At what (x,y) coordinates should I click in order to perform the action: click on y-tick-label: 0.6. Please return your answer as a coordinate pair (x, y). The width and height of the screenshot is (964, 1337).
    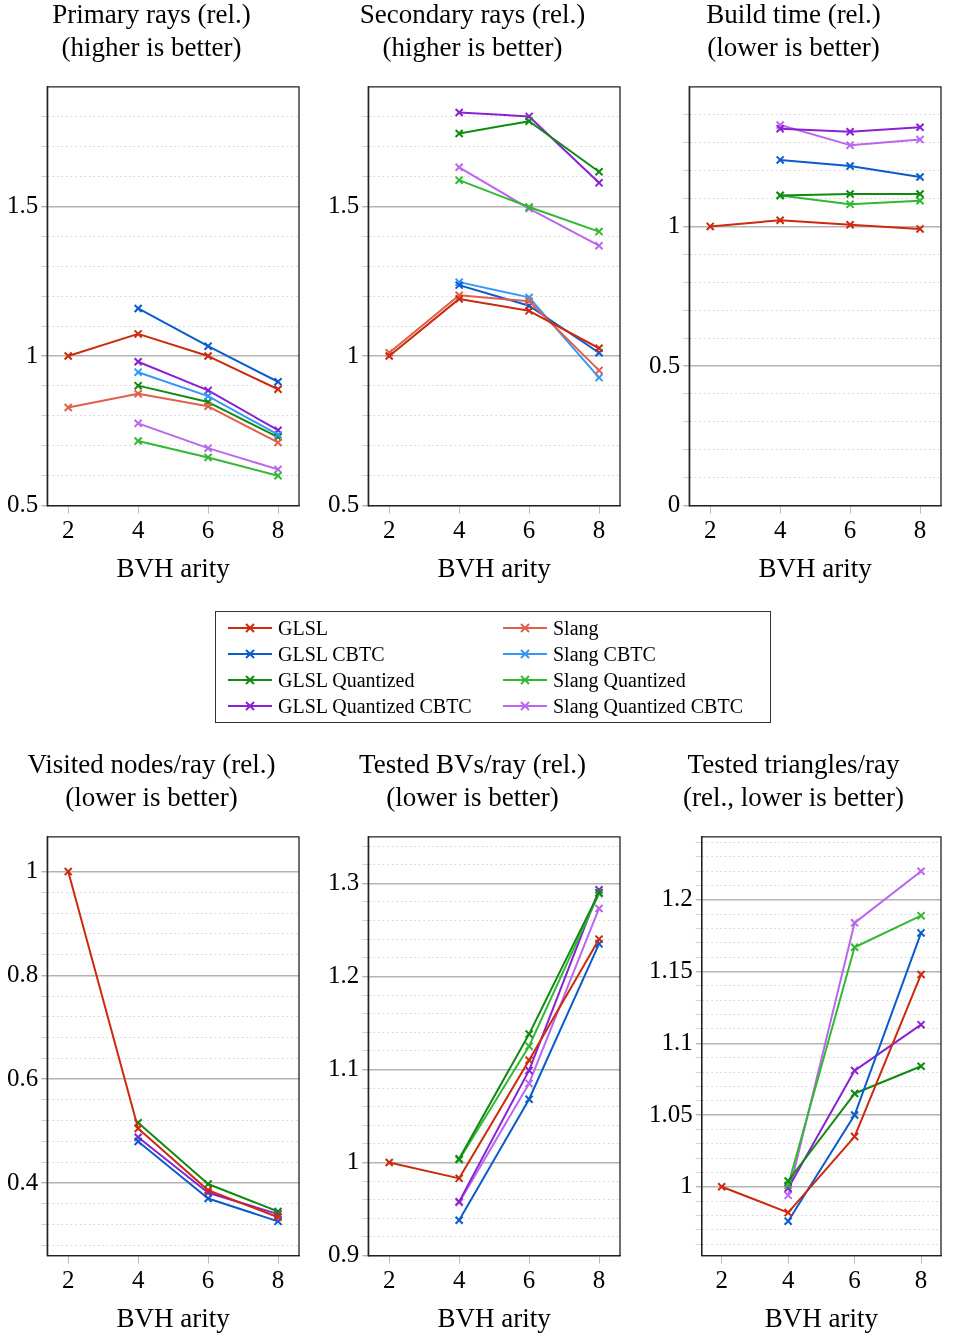
    Looking at the image, I should click on (23, 1077).